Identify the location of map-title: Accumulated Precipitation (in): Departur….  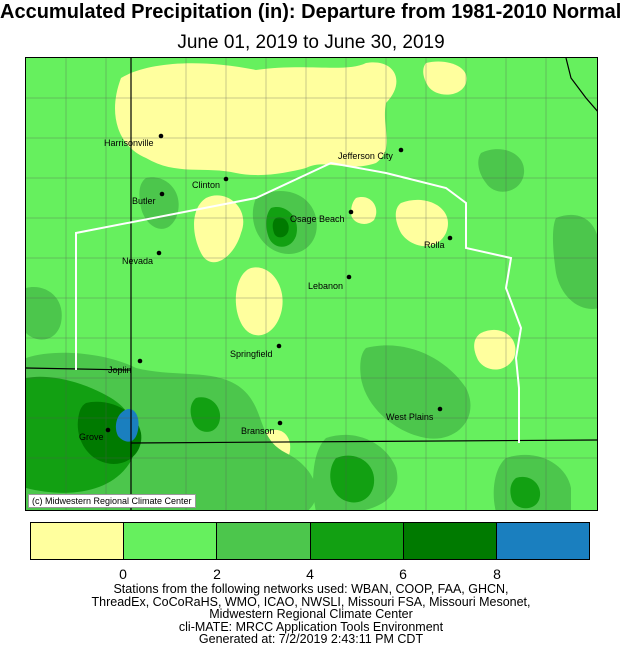
(311, 12).